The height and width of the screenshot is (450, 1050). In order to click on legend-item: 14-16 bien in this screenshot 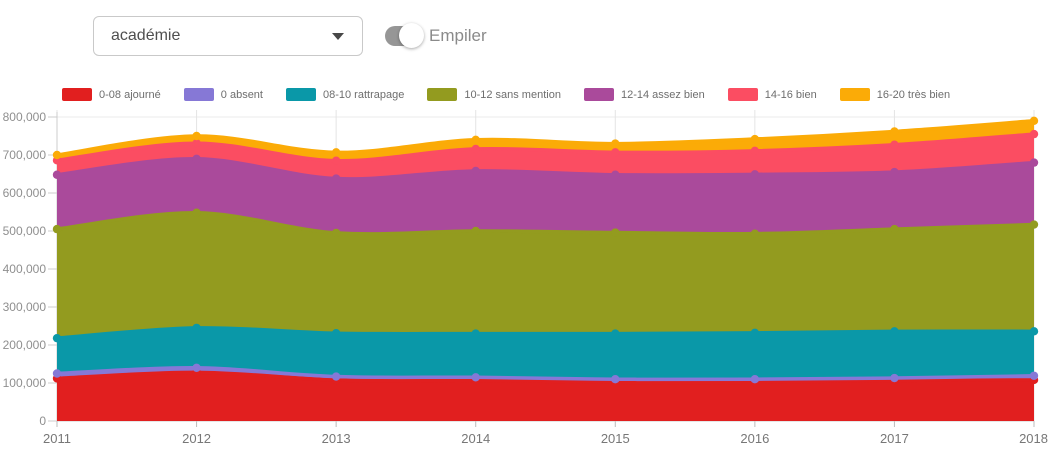, I will do `click(772, 94)`.